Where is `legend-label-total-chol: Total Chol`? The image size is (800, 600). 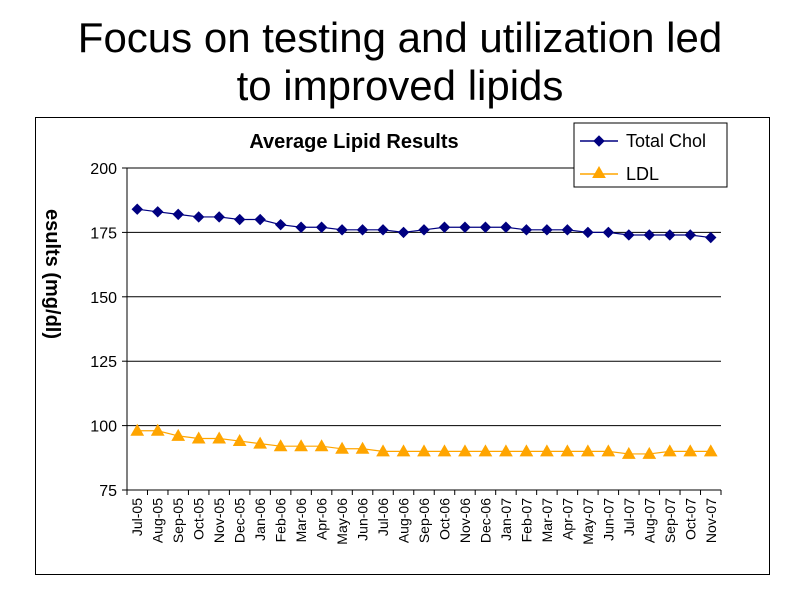 legend-label-total-chol: Total Chol is located at coordinates (666, 141).